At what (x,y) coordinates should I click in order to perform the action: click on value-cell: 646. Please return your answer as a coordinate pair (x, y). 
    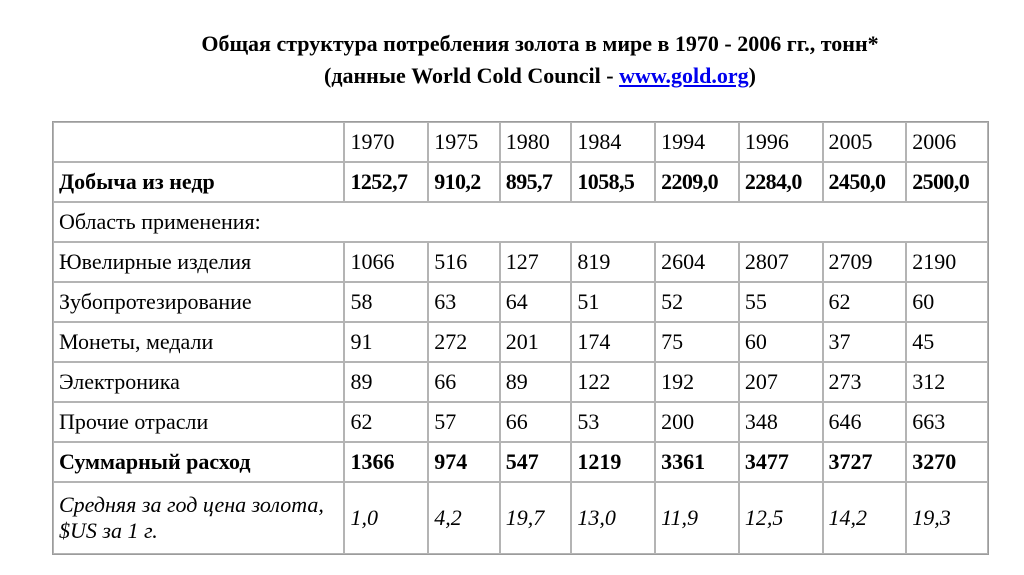
    Looking at the image, I should click on (864, 422).